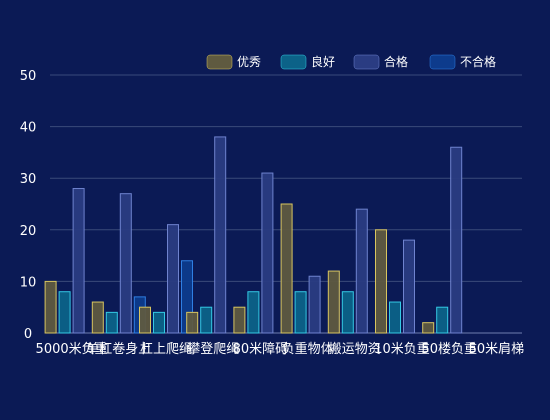 This screenshot has height=420, width=550. Describe the element at coordinates (249, 62) in the screenshot. I see `legend-label: 优秀` at that location.